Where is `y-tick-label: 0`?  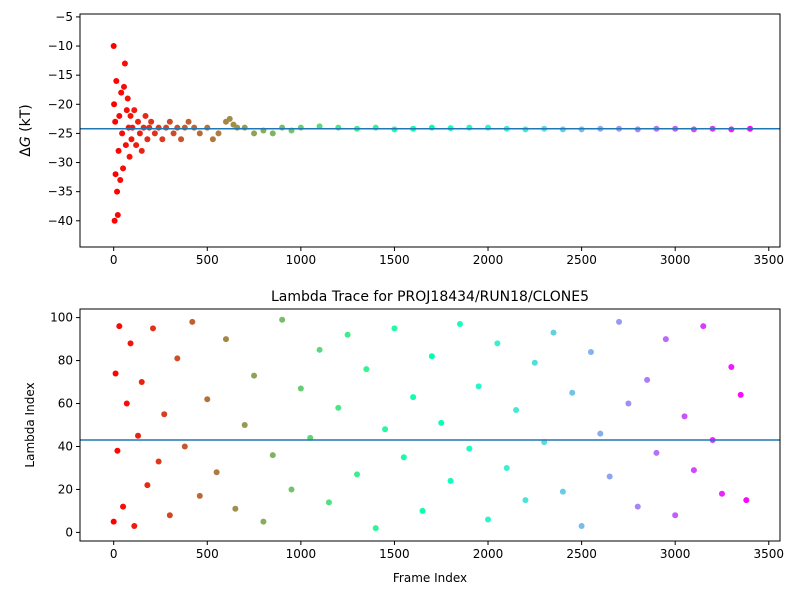 y-tick-label: 0 is located at coordinates (69, 532).